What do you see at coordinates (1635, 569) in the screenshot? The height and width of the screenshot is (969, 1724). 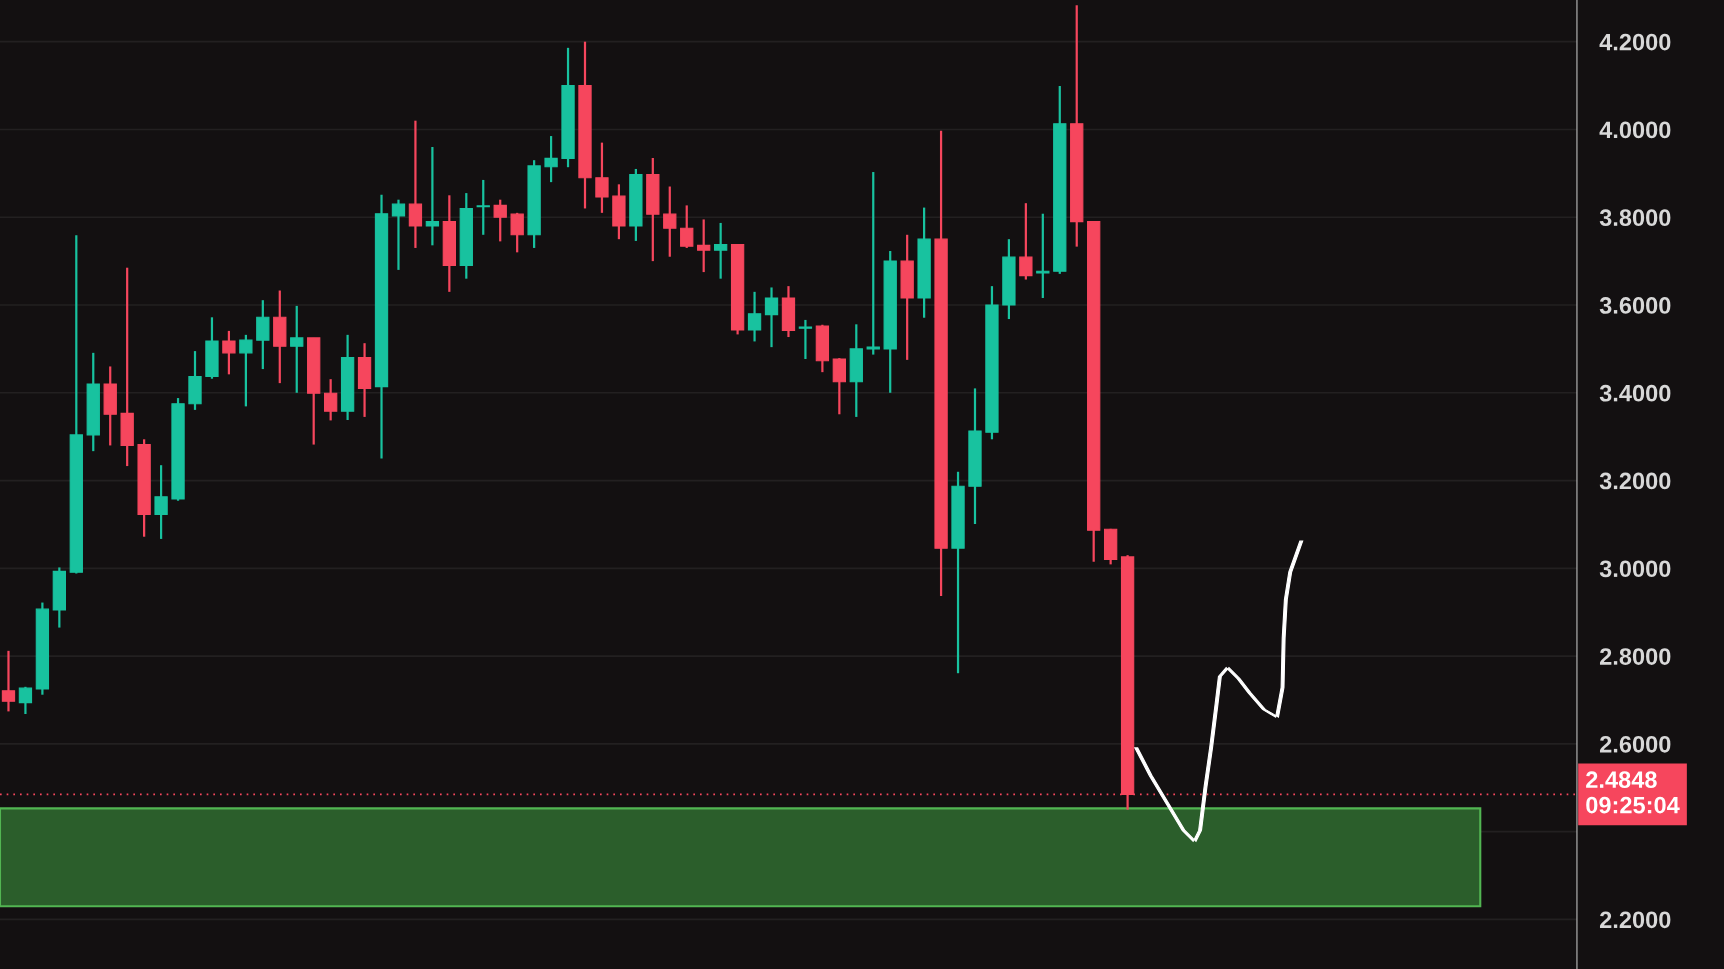 I see `y-tick-label: 3.0000` at bounding box center [1635, 569].